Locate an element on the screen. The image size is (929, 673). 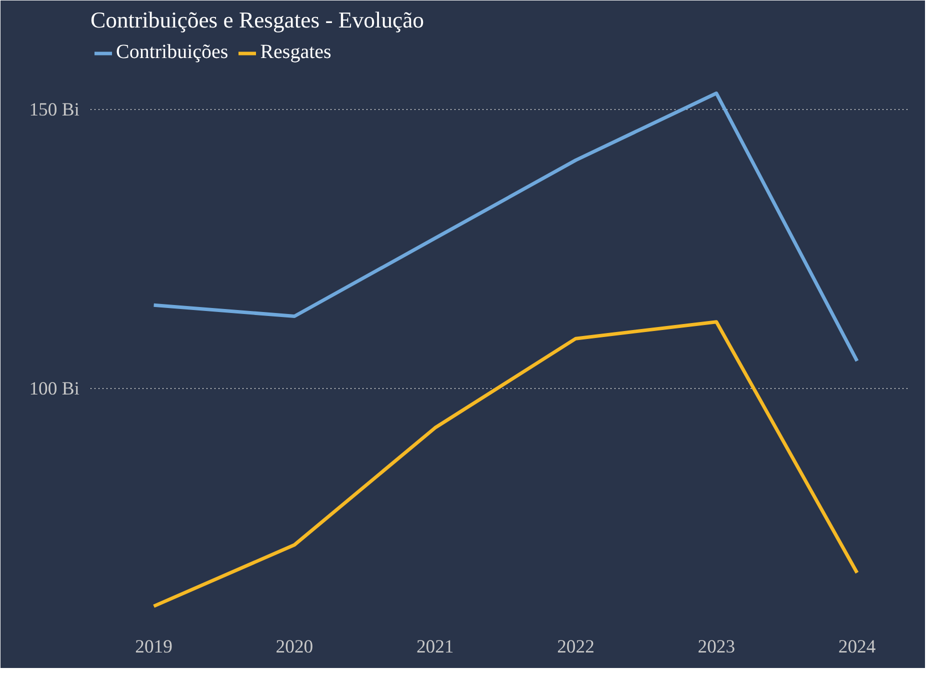
legend-label: Contribuições is located at coordinates (172, 52).